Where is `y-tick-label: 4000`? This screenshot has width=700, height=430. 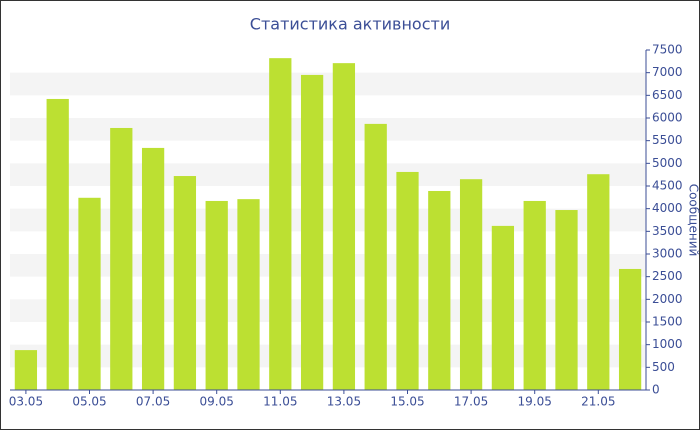
y-tick-label: 4000 is located at coordinates (667, 208).